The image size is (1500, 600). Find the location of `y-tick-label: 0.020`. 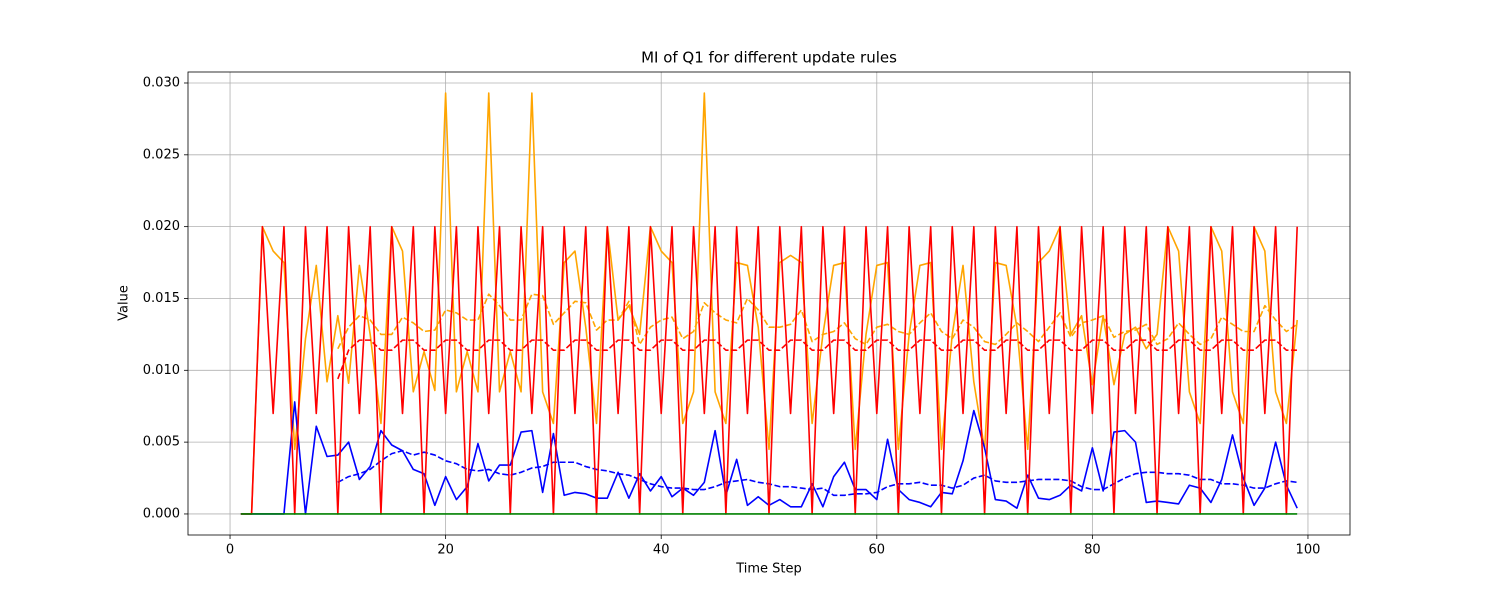

y-tick-label: 0.020 is located at coordinates (161, 226).